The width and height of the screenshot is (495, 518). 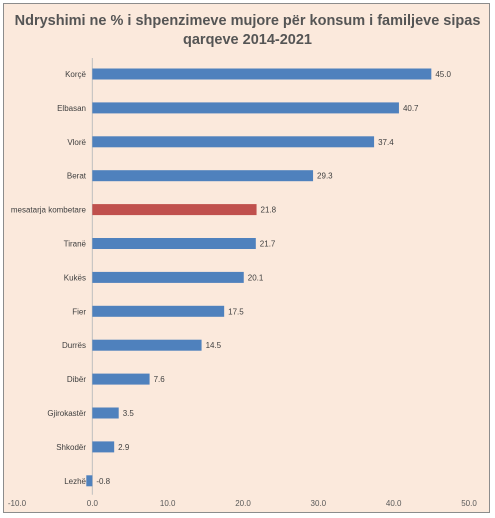 What do you see at coordinates (158, 311) in the screenshot?
I see `bar-fier` at bounding box center [158, 311].